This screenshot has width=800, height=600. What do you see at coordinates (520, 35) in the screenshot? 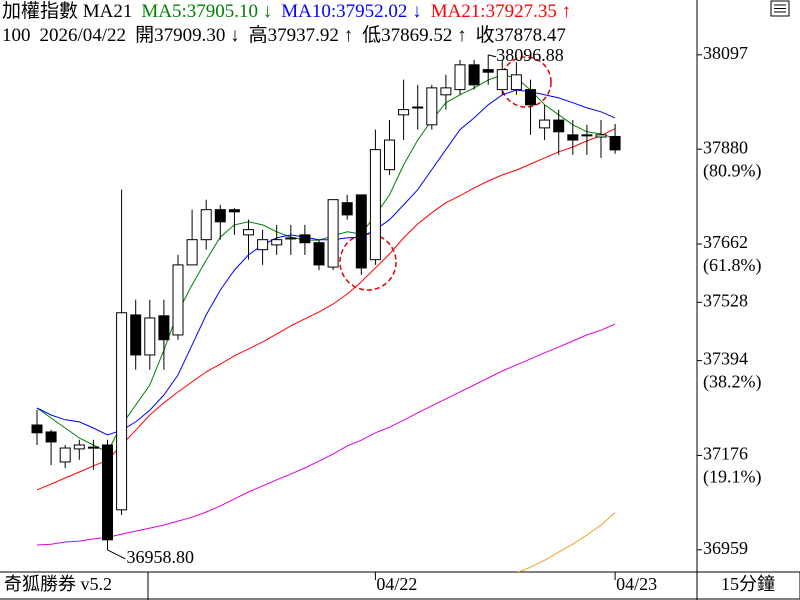
I see `ohlc-info: 收37878.47` at bounding box center [520, 35].